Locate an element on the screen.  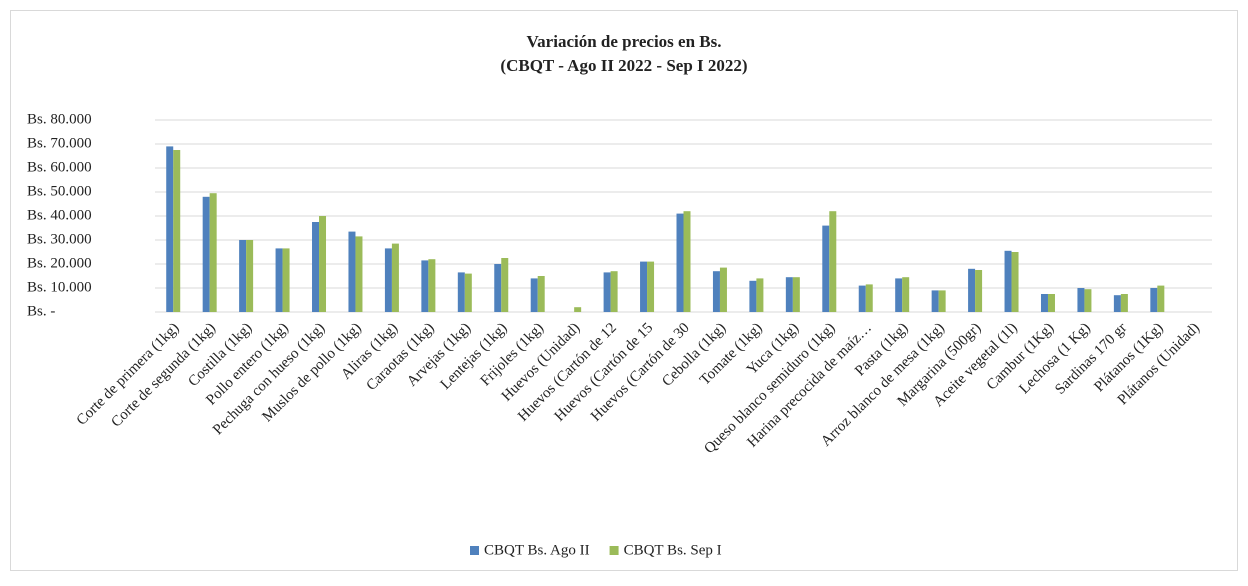
legend-label: CBQT Bs. Ago II is located at coordinates (537, 550).